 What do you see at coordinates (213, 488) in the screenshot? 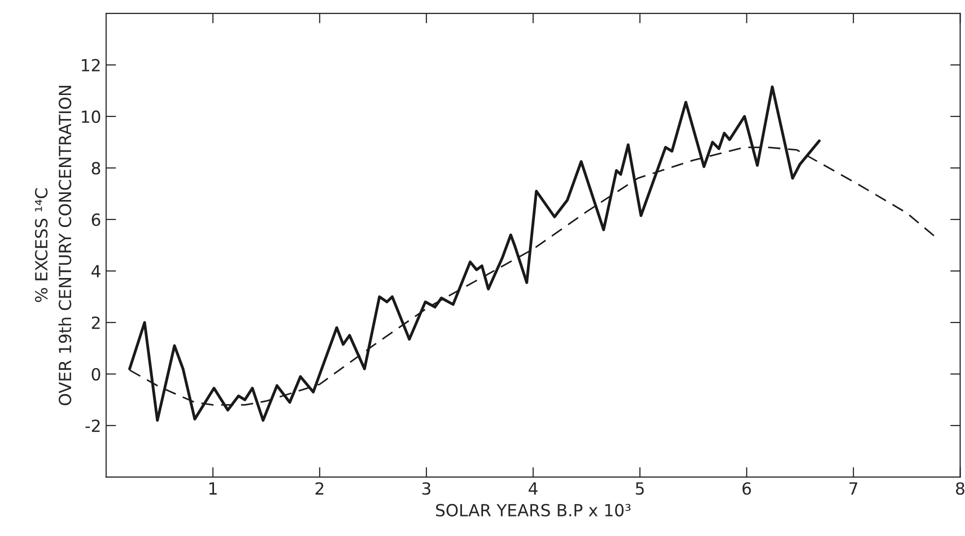
I see `x-tick-label: 1` at bounding box center [213, 488].